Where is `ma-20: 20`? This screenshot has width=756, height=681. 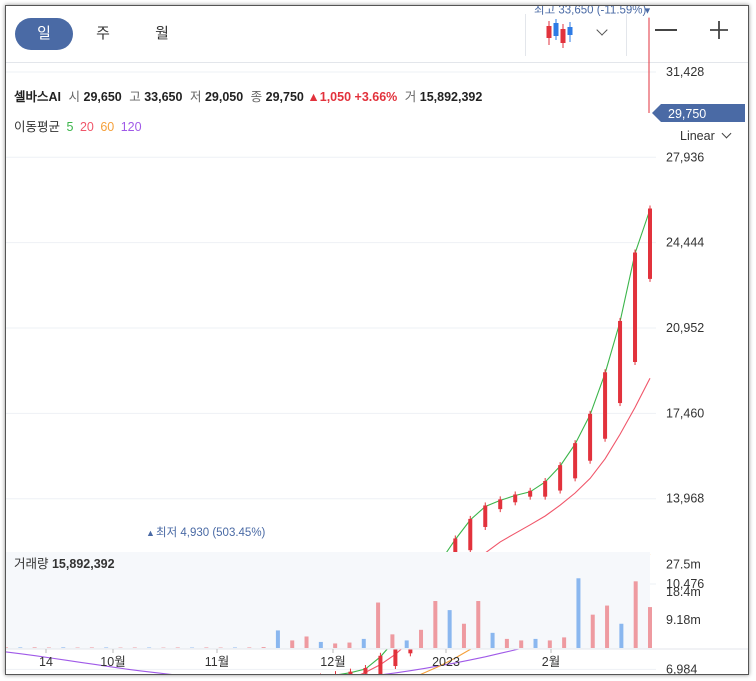 ma-20: 20 is located at coordinates (86, 127).